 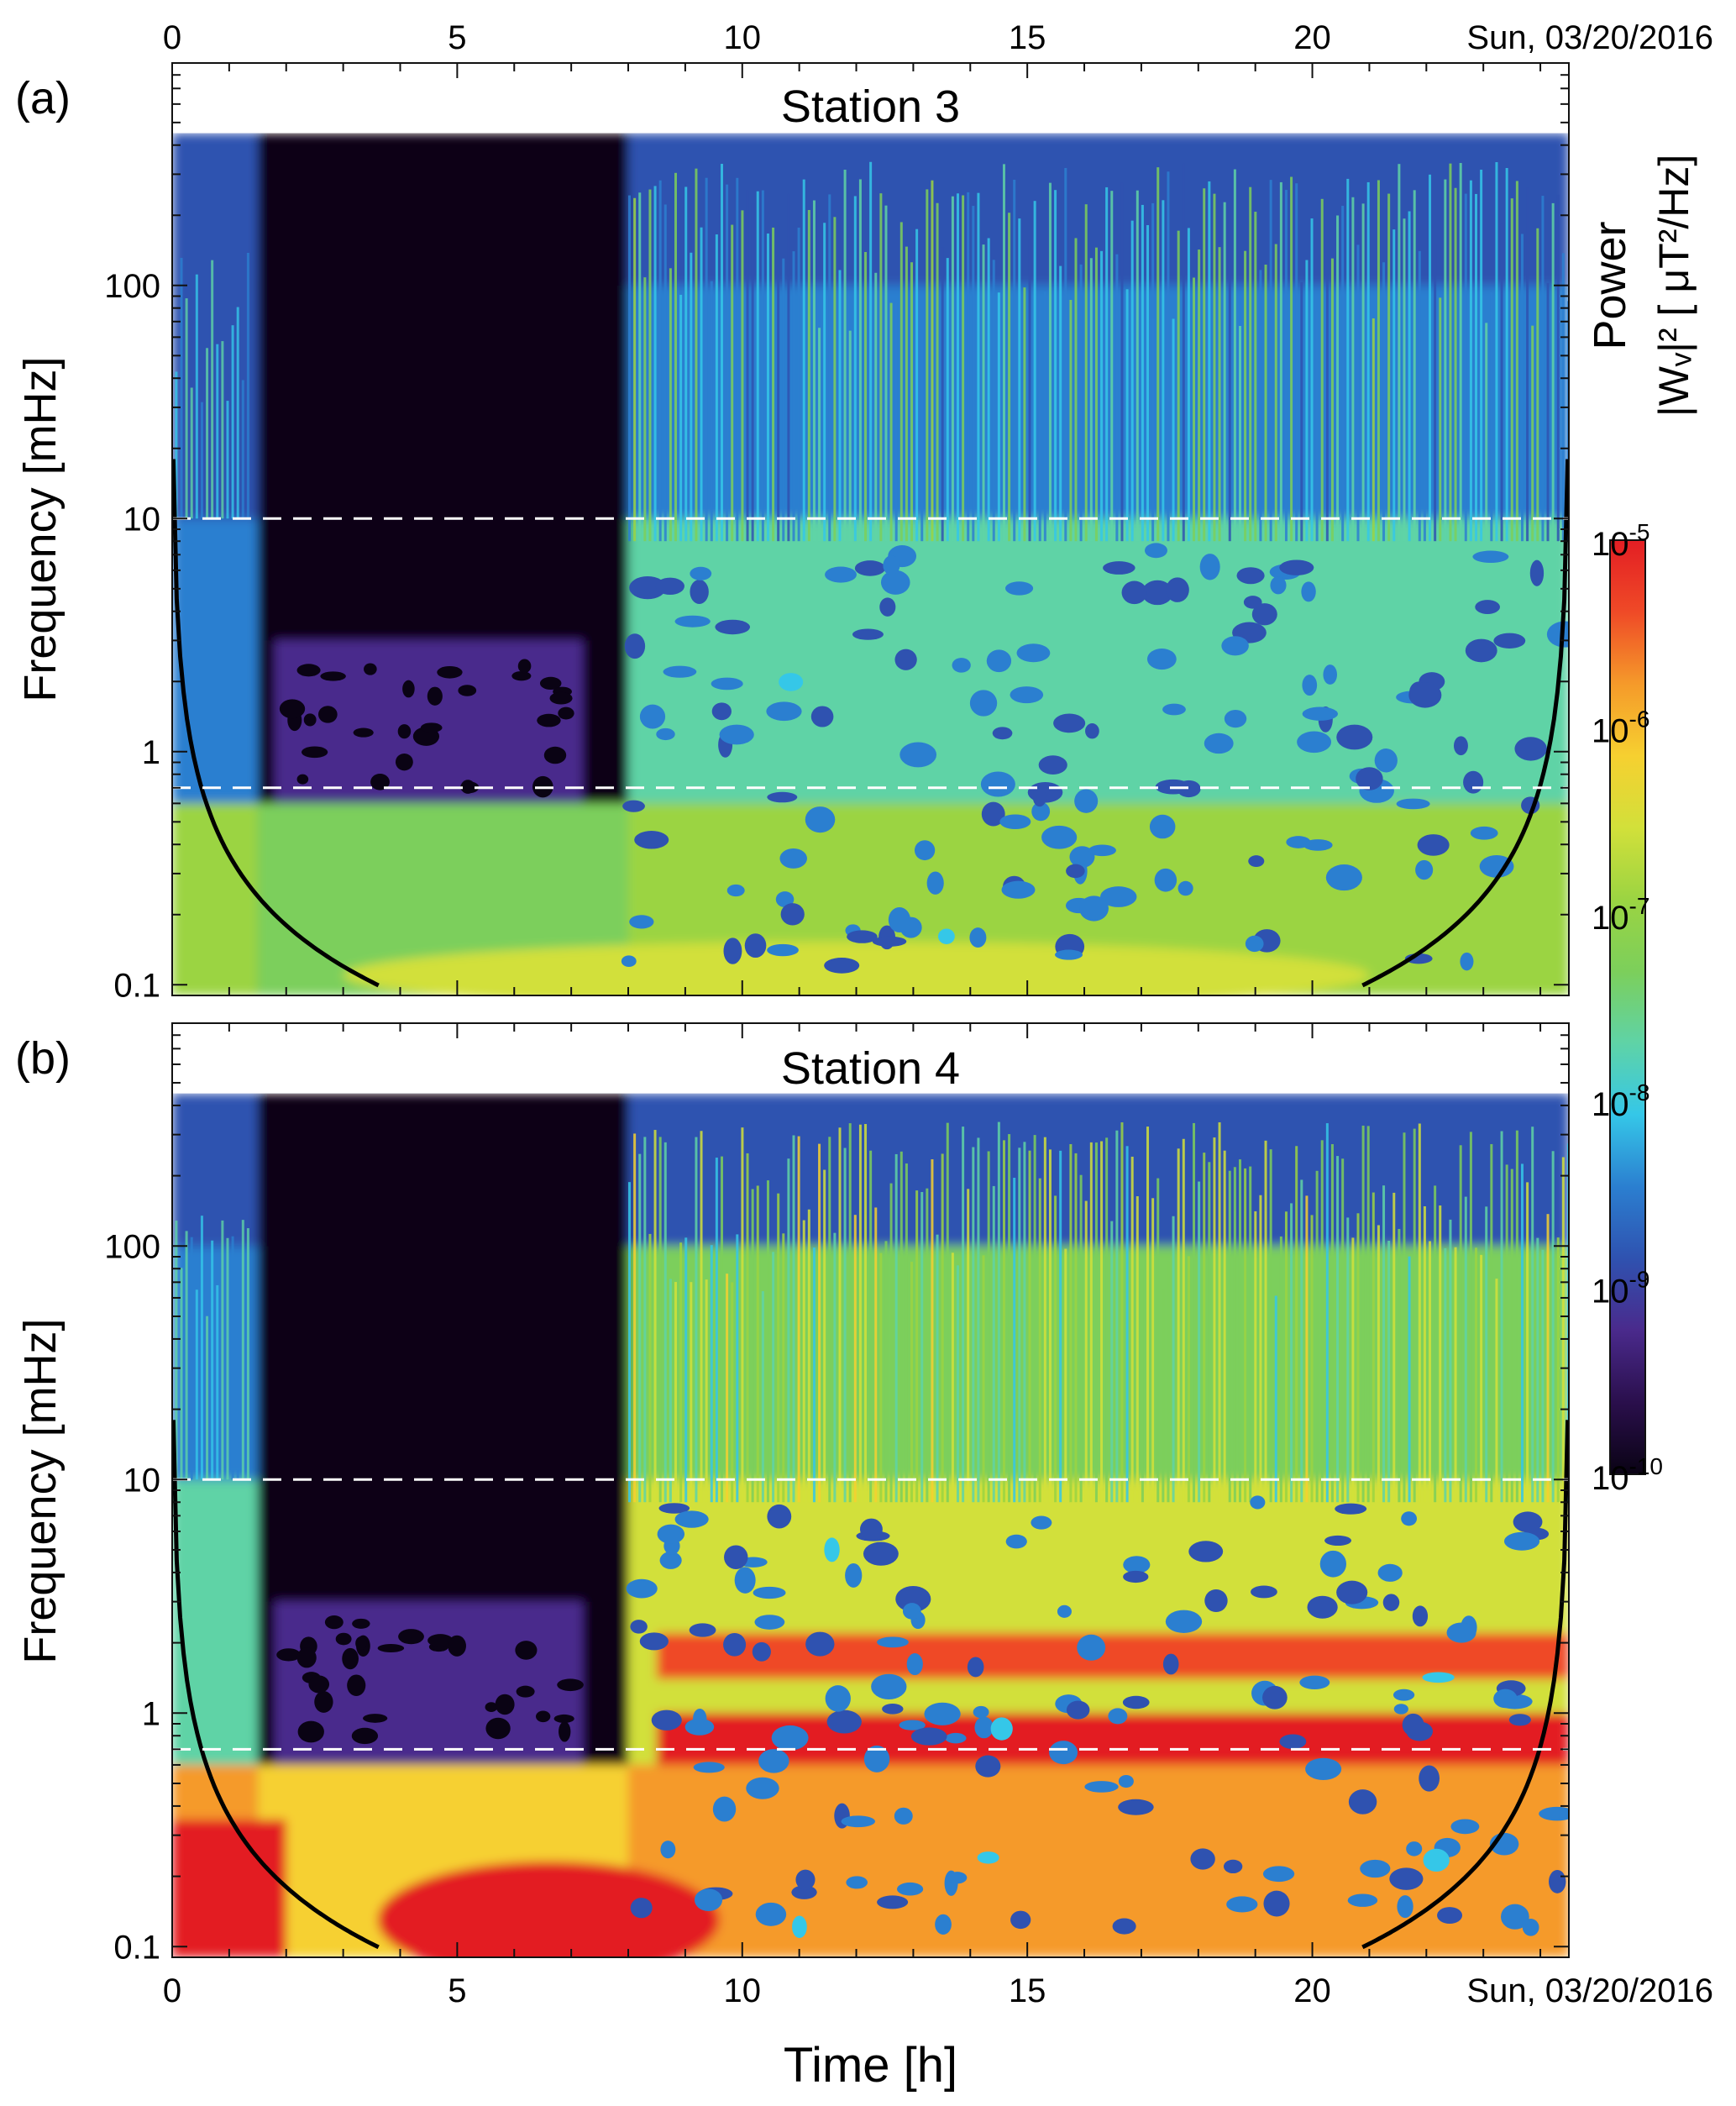 I want to click on panel-a-letter: (a), so click(x=43, y=98).